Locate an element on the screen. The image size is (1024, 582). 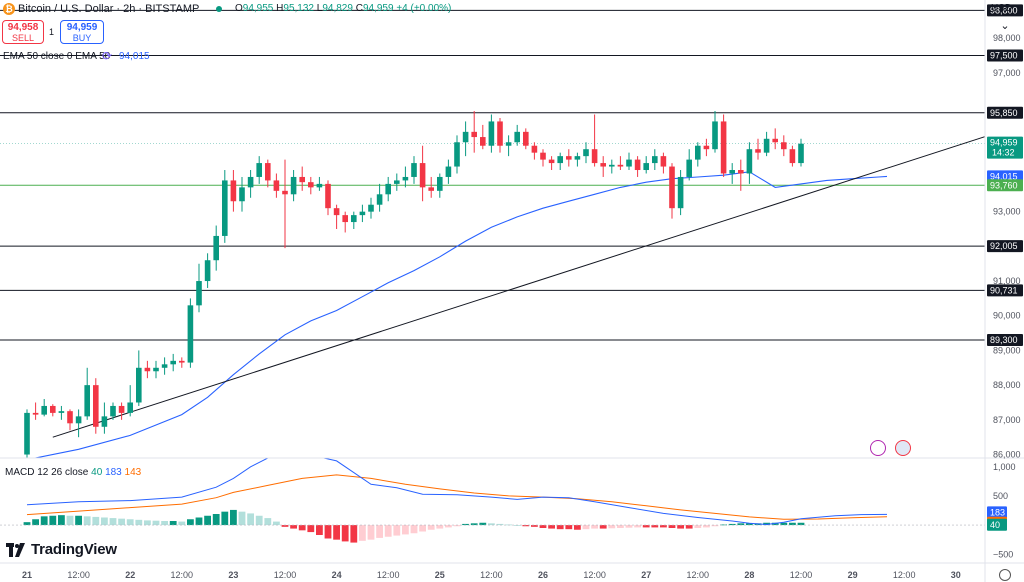
time-tick-label: 27 is located at coordinates (646, 575).